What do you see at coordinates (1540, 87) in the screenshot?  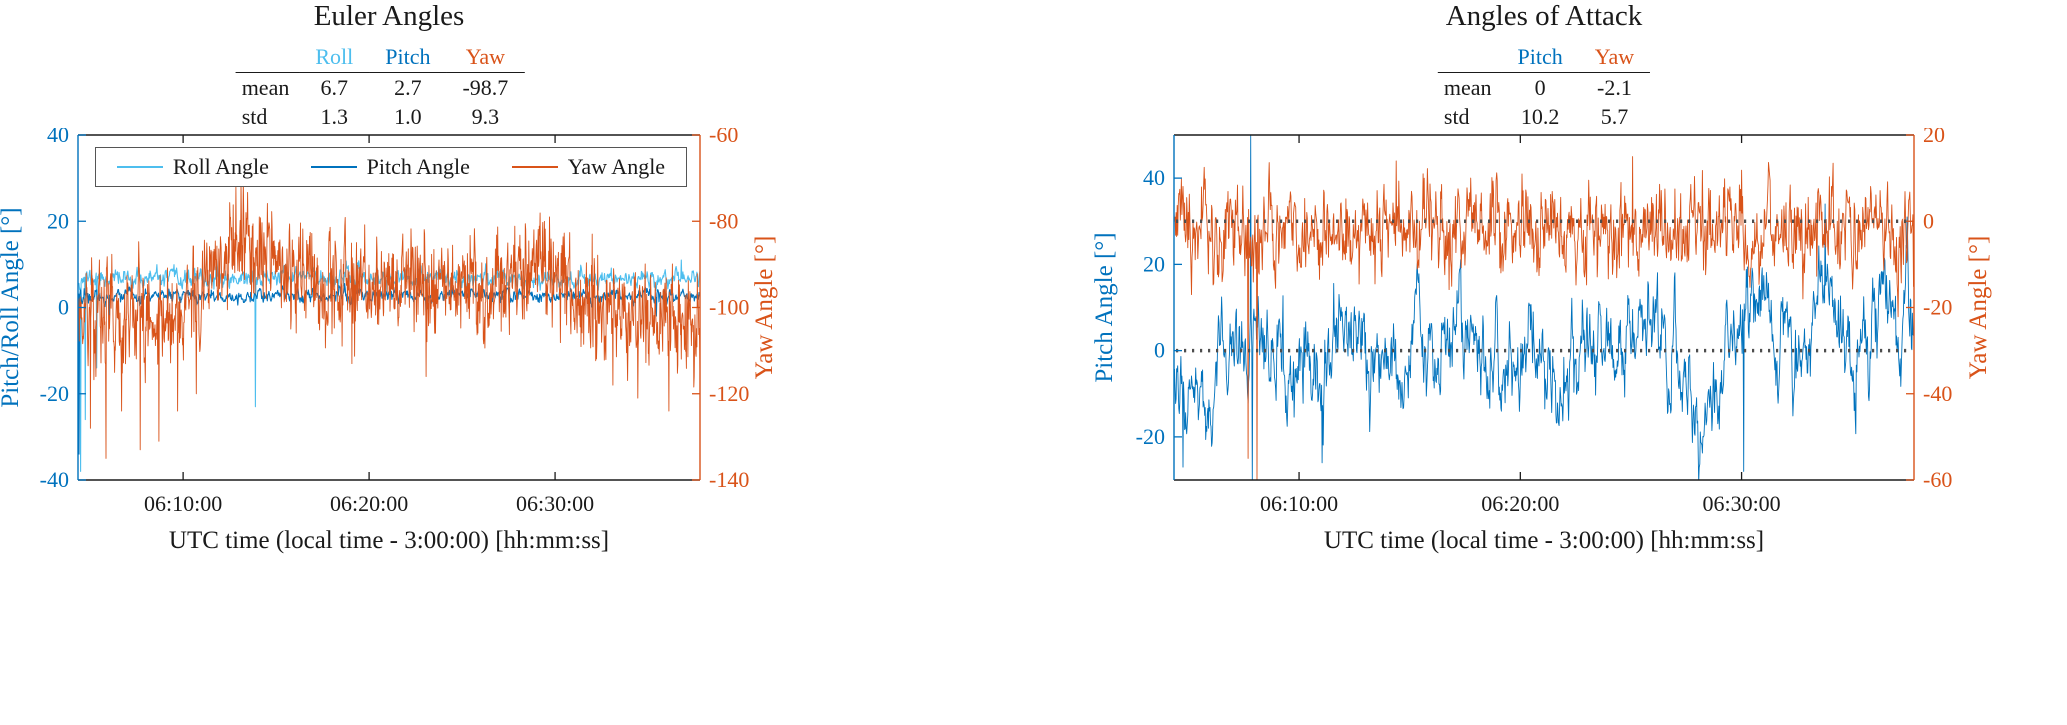 I see `pitch-mean-value: 0` at bounding box center [1540, 87].